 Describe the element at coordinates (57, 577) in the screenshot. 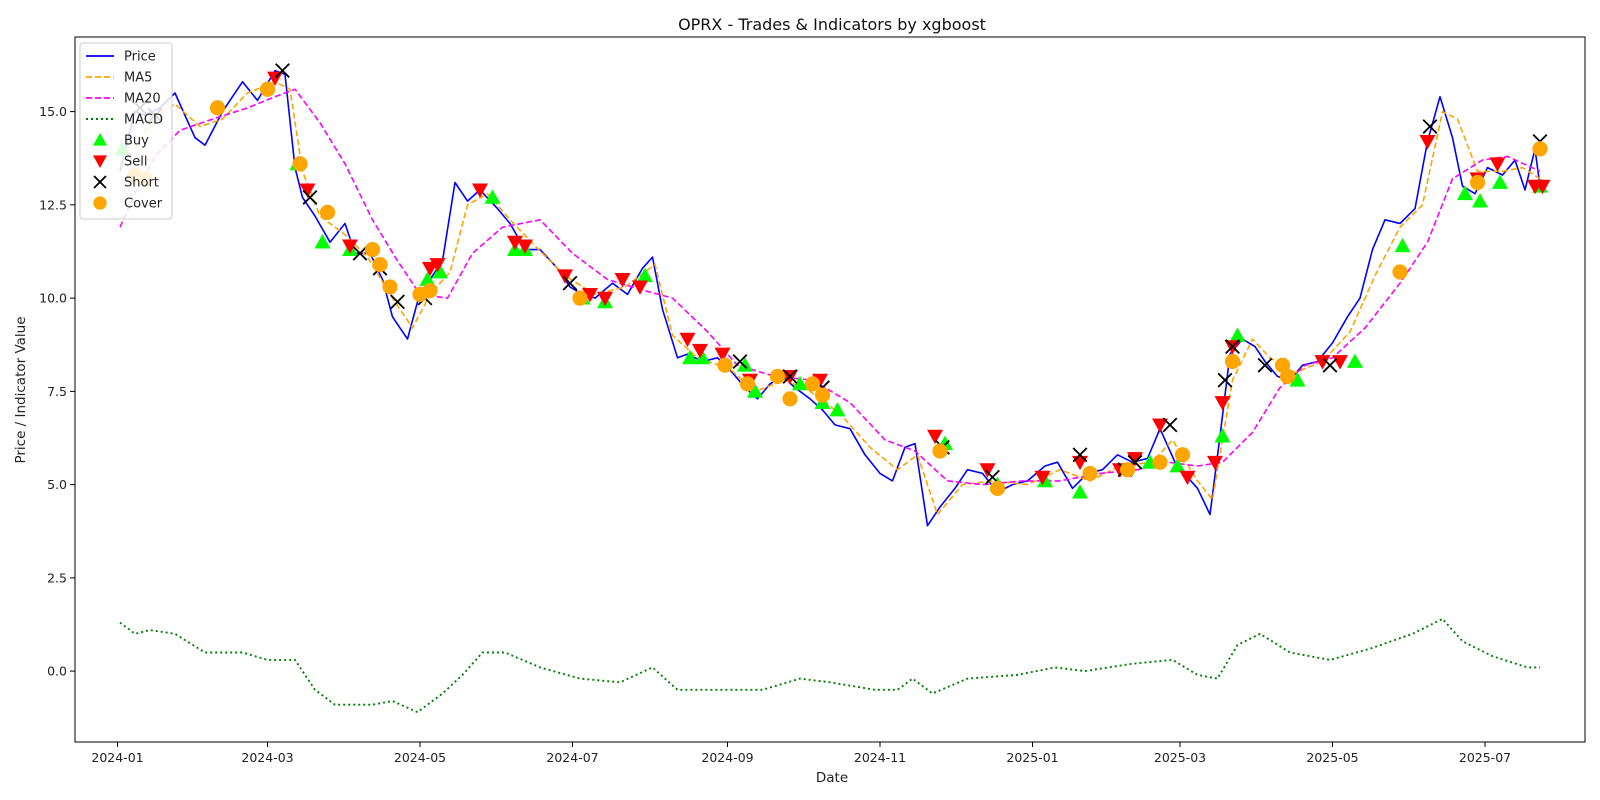

I see `y-tick-label: 2.5` at that location.